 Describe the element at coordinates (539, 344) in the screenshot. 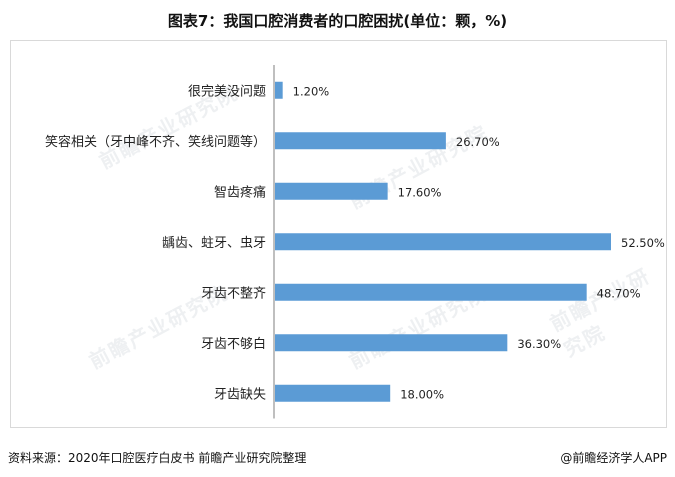

I see `value-label: 36.30%` at that location.